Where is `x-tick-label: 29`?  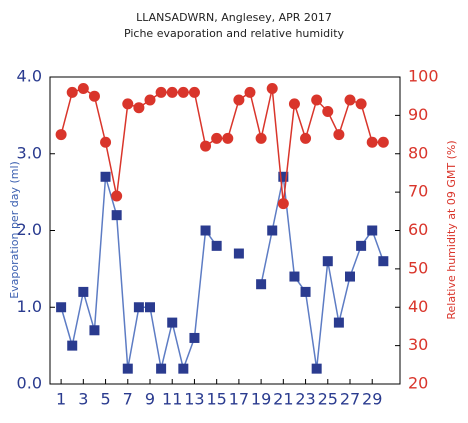 x-tick-label: 29 is located at coordinates (372, 399).